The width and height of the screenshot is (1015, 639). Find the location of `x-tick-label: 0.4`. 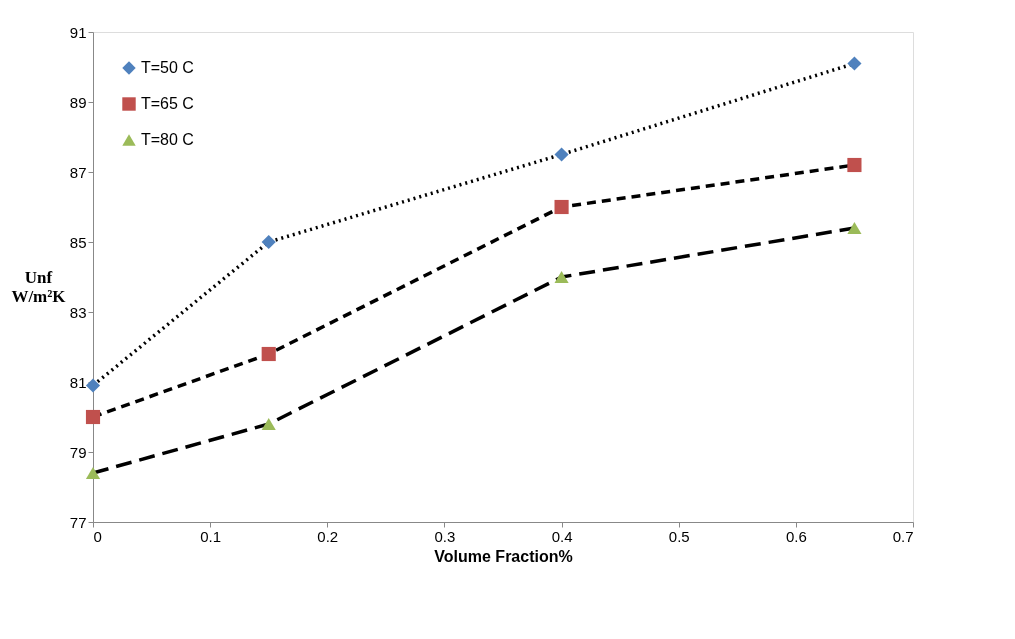

x-tick-label: 0.4 is located at coordinates (562, 536).